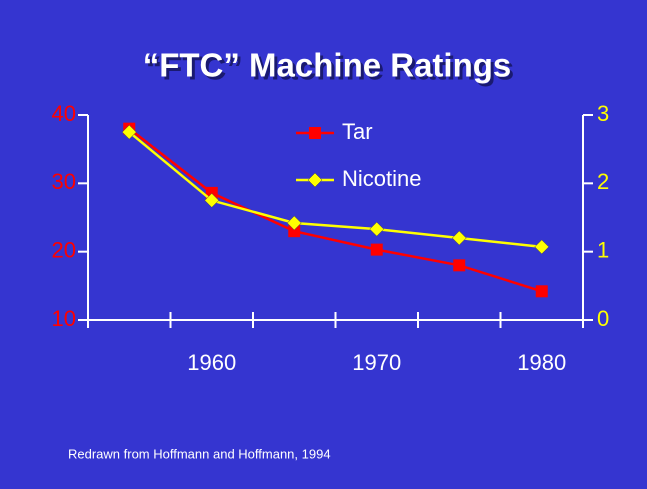 This screenshot has height=489, width=647. I want to click on chart-title-shadow: “FTC” Machine Ratings, so click(330, 68).